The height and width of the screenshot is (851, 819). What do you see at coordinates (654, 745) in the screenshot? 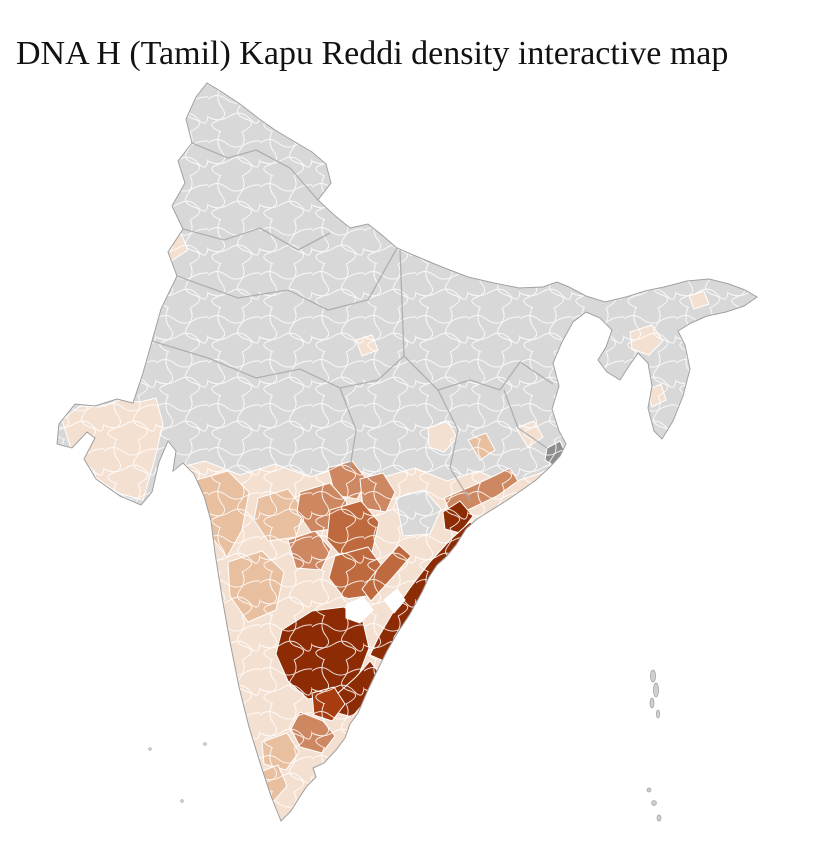
I see `andaman-nicobar-islands` at bounding box center [654, 745].